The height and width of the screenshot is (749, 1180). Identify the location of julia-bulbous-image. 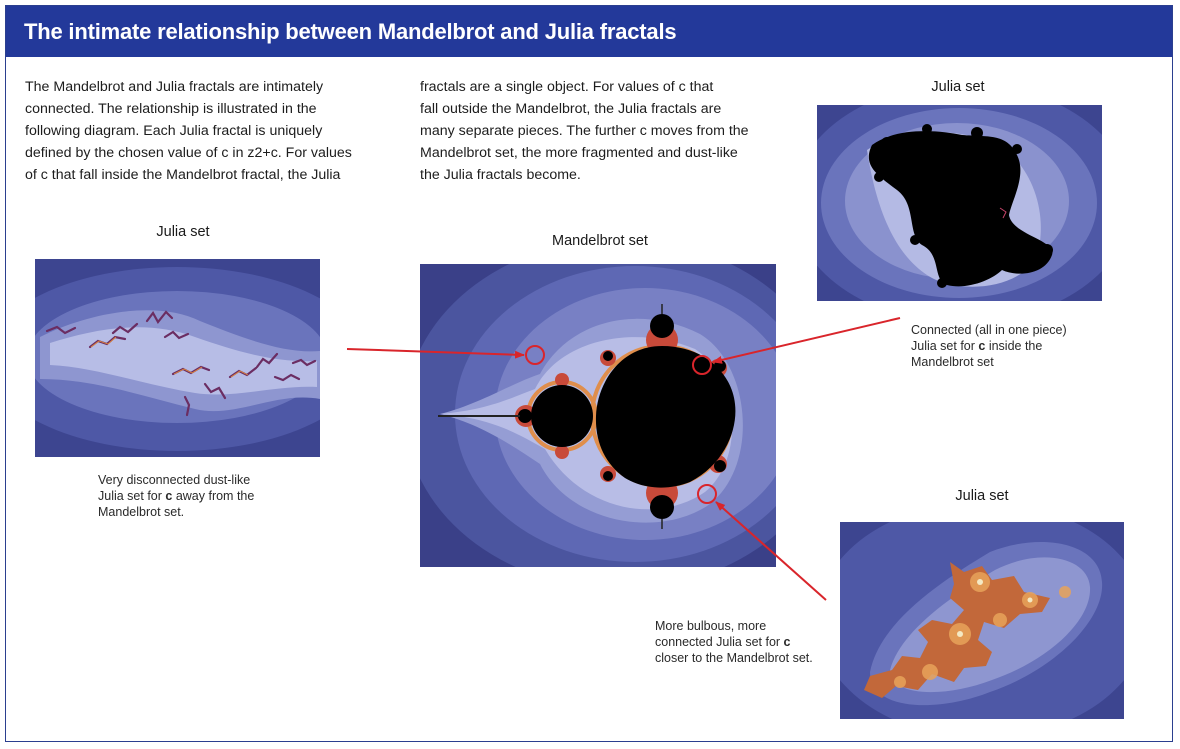
(982, 620).